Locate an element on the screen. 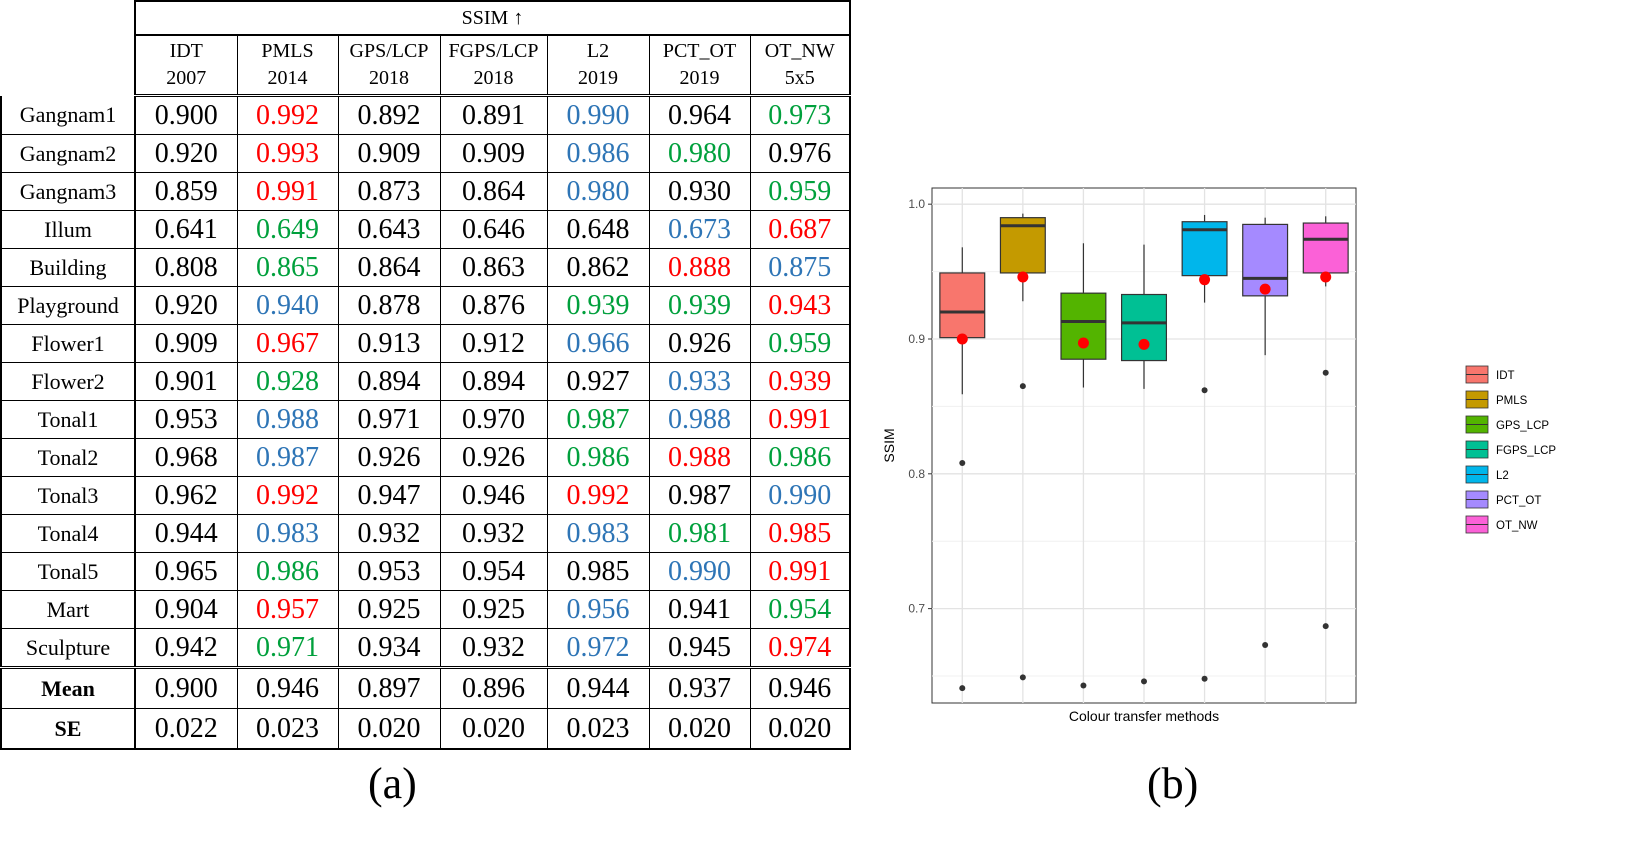 The height and width of the screenshot is (842, 1635). table-cell: 0.988 is located at coordinates (288, 419).